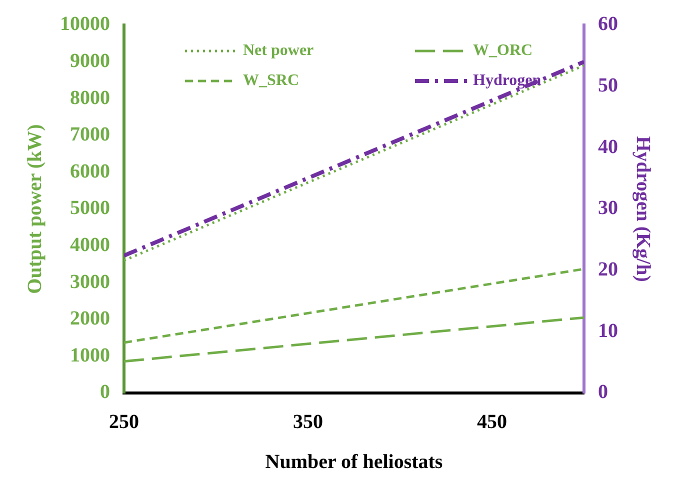 Image resolution: width=688 pixels, height=489 pixels. I want to click on y2-tick-label: 50, so click(608, 85).